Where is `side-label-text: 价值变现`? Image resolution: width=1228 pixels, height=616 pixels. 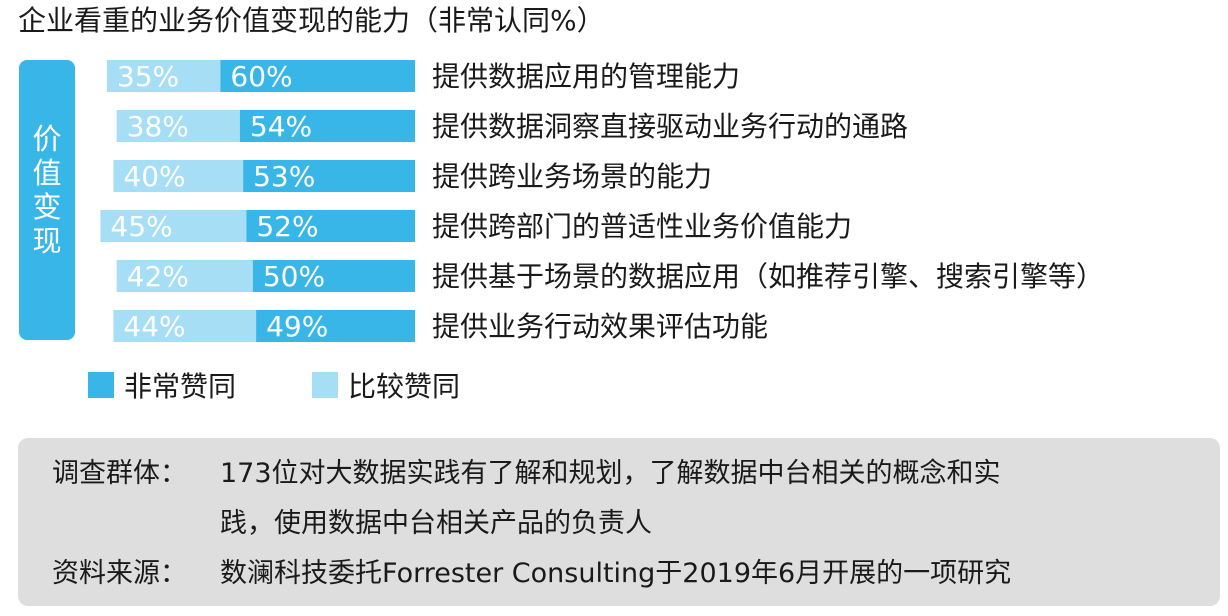 side-label-text: 价值变现 is located at coordinates (47, 190).